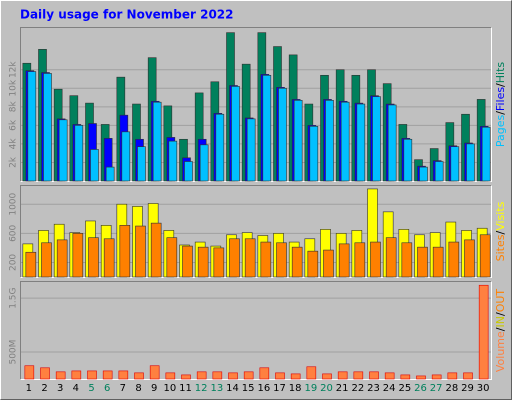  Describe the element at coordinates (29, 388) in the screenshot. I see `x-tick-label: 1` at that location.